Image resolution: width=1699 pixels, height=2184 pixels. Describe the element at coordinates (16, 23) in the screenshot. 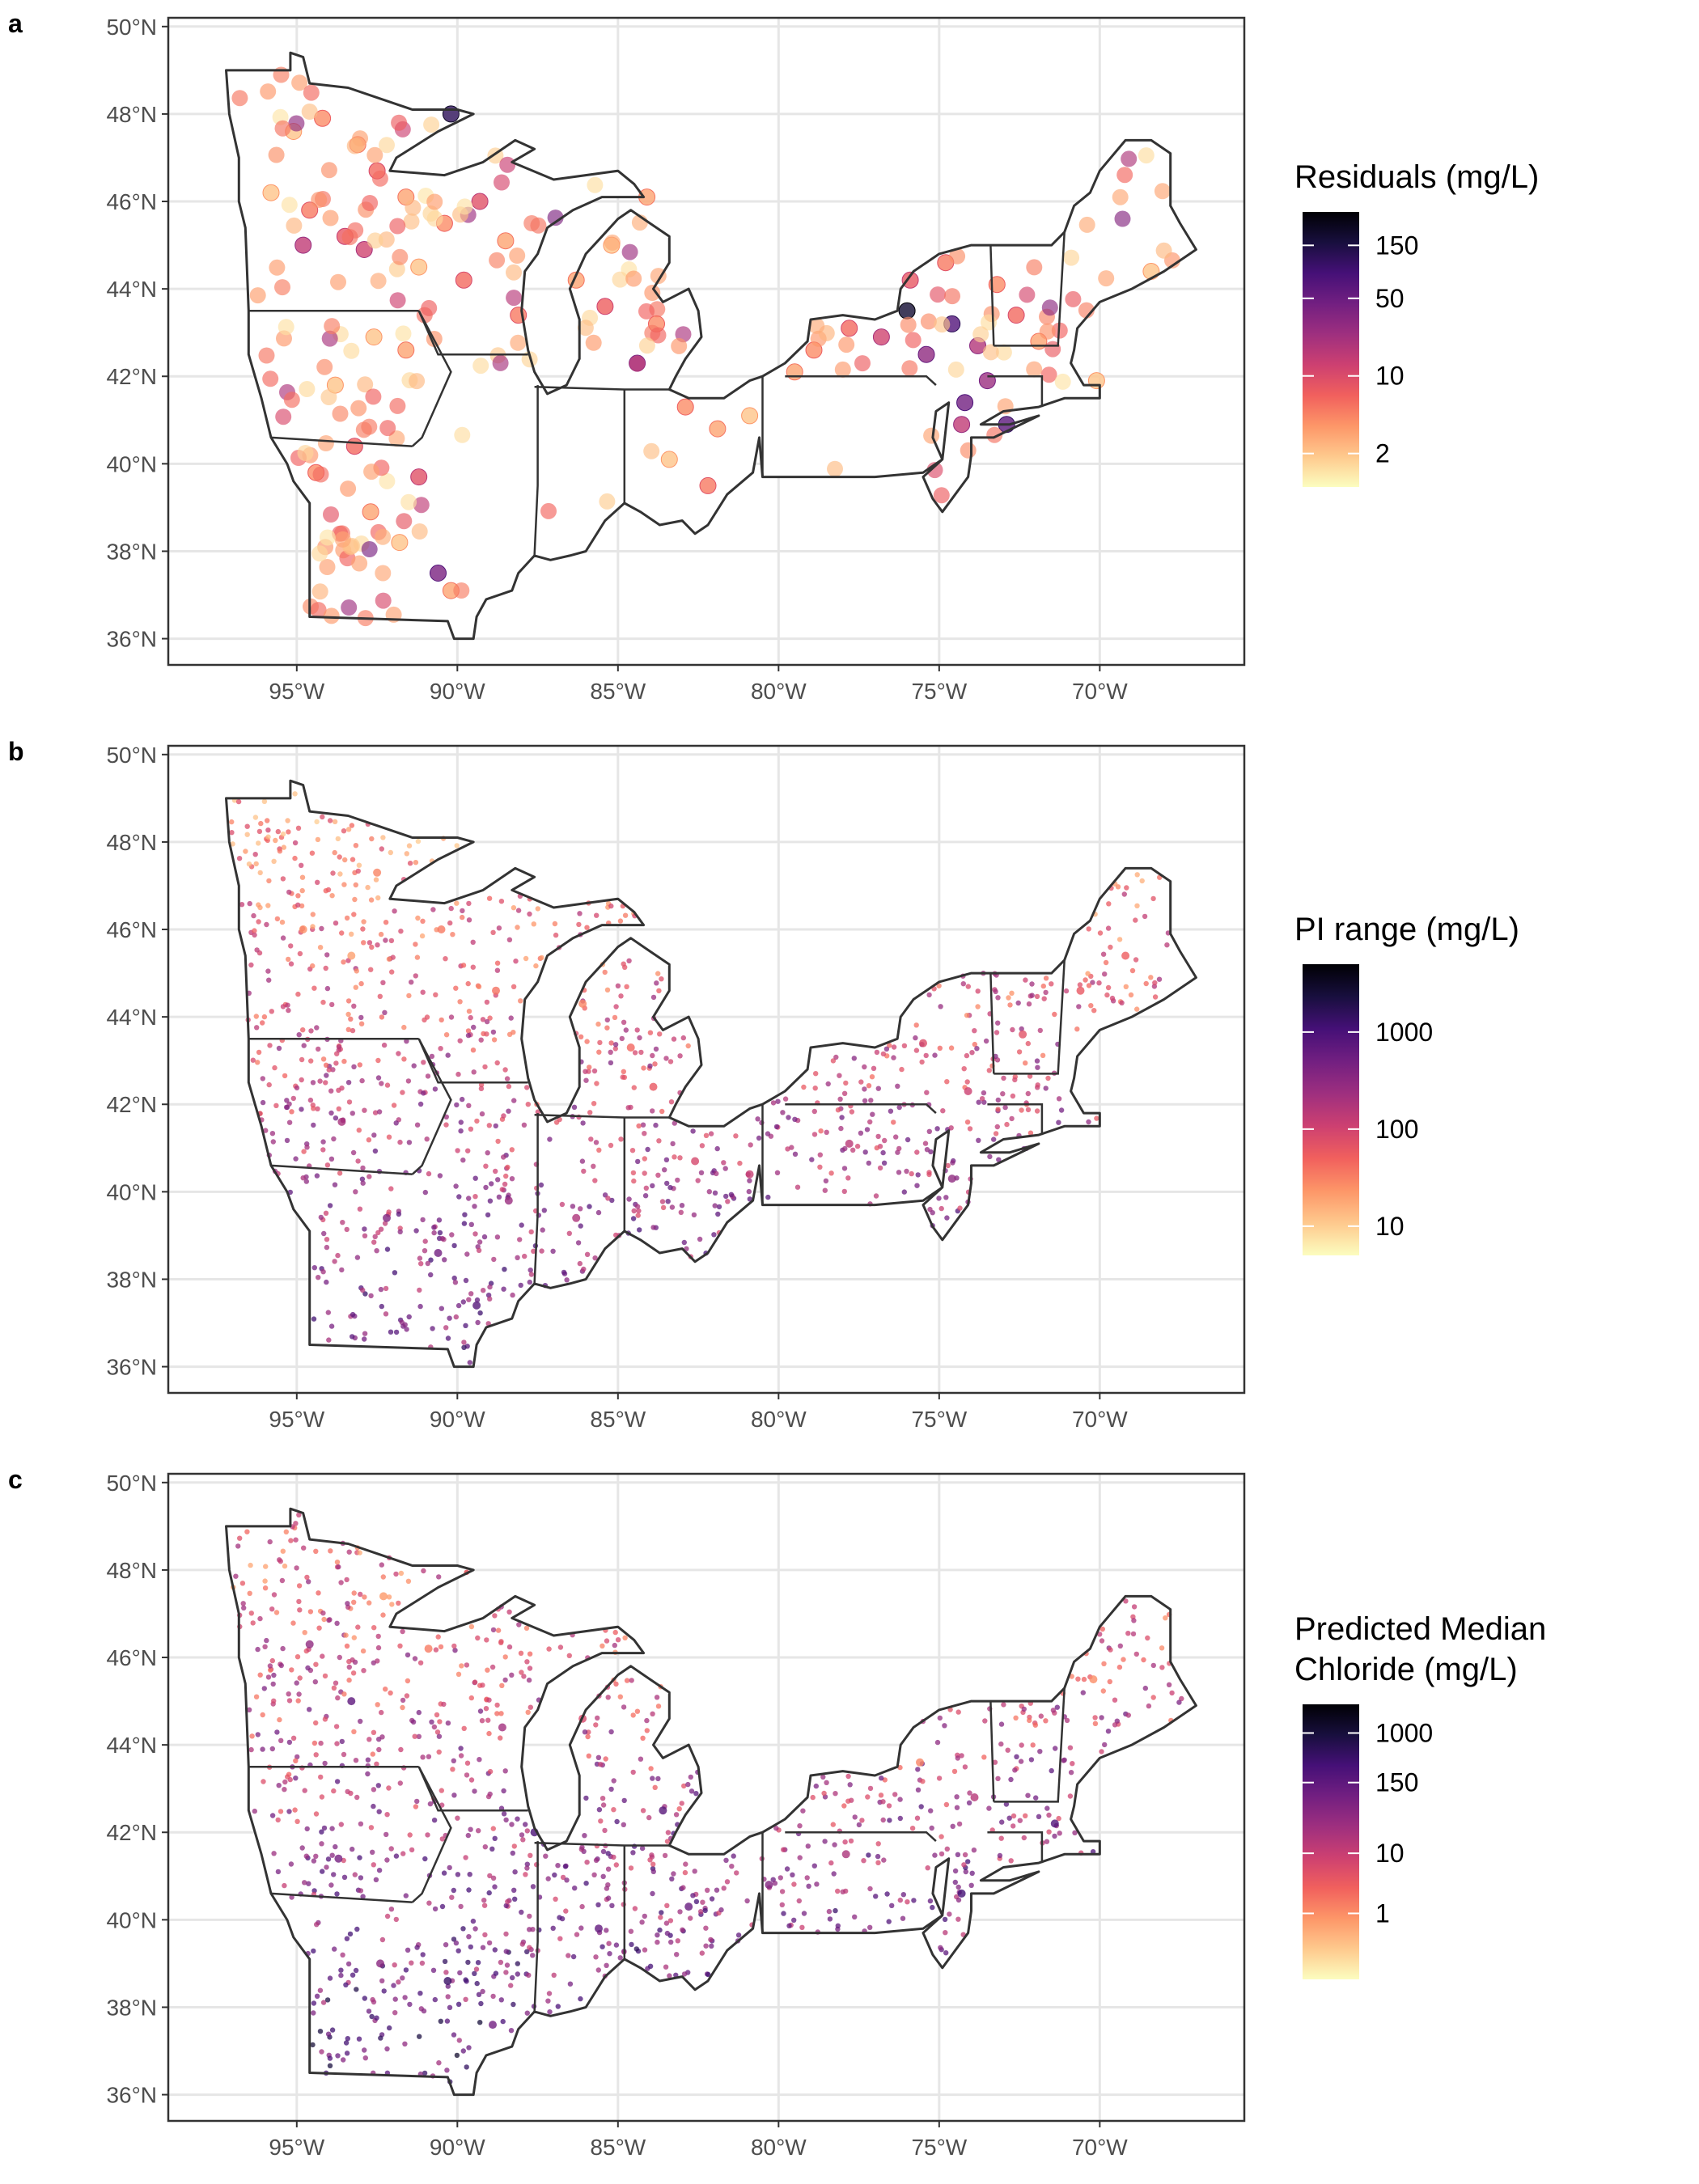

I see `panel-a-label: a` at that location.